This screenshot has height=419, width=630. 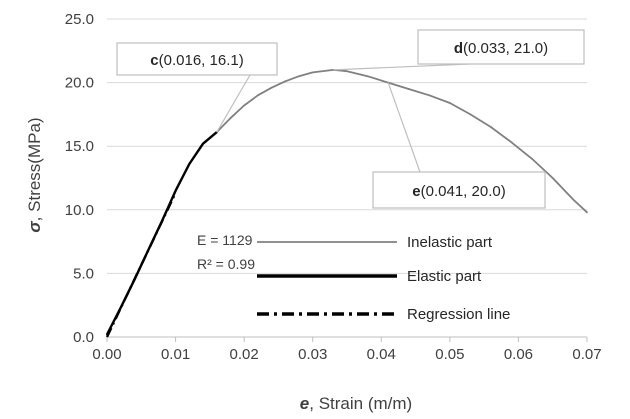 What do you see at coordinates (586, 354) in the screenshot?
I see `x-tick-label: 0.07` at bounding box center [586, 354].